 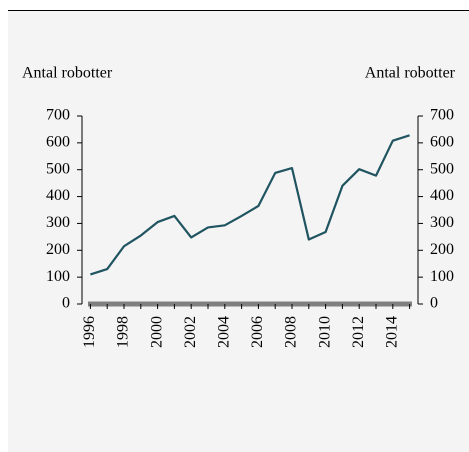 I want to click on y2-tick-label: 0, so click(x=434, y=303).